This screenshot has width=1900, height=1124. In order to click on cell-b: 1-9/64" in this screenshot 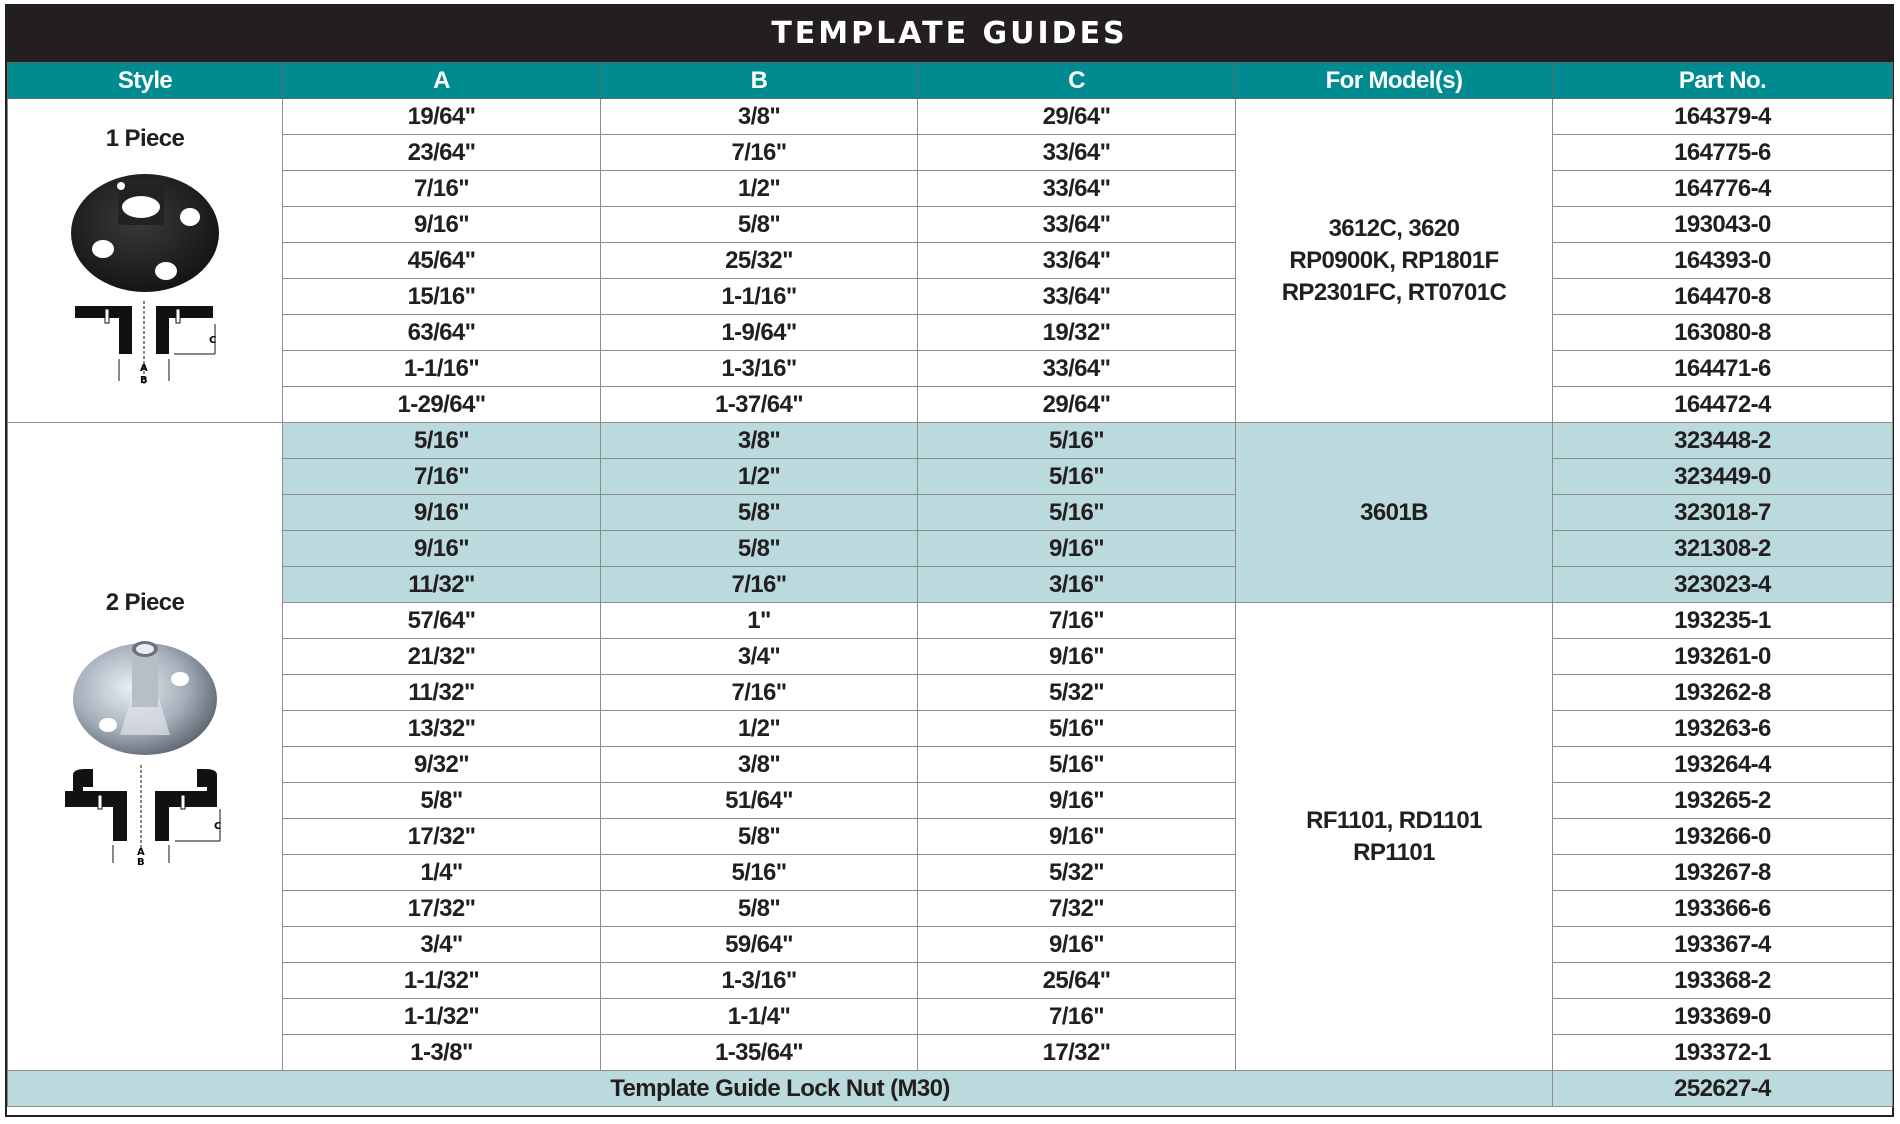, I will do `click(759, 332)`.